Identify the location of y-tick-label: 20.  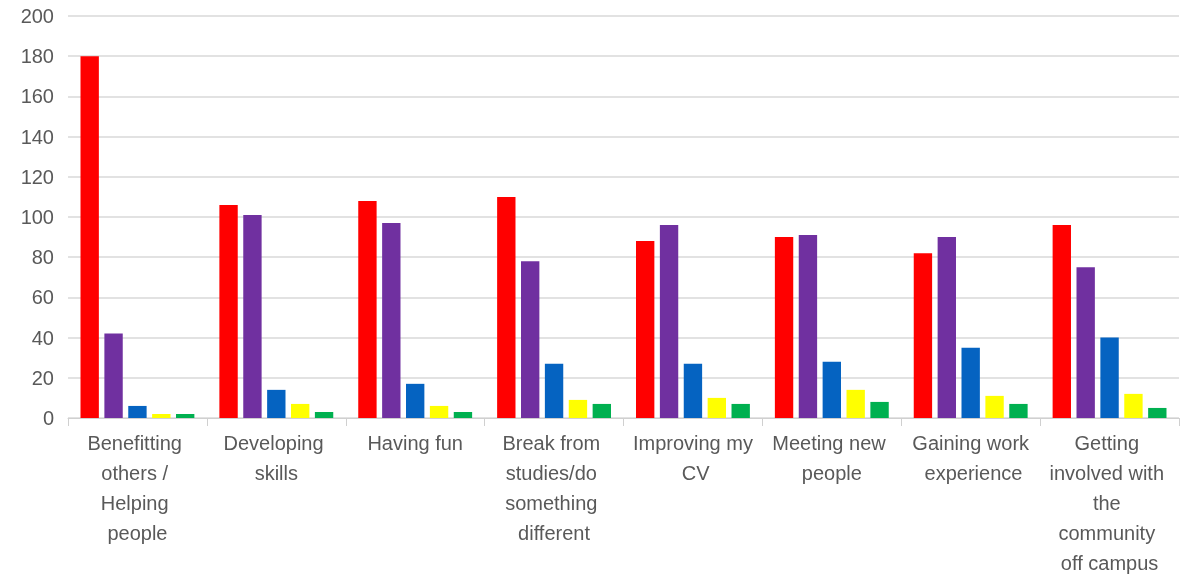
(42, 377).